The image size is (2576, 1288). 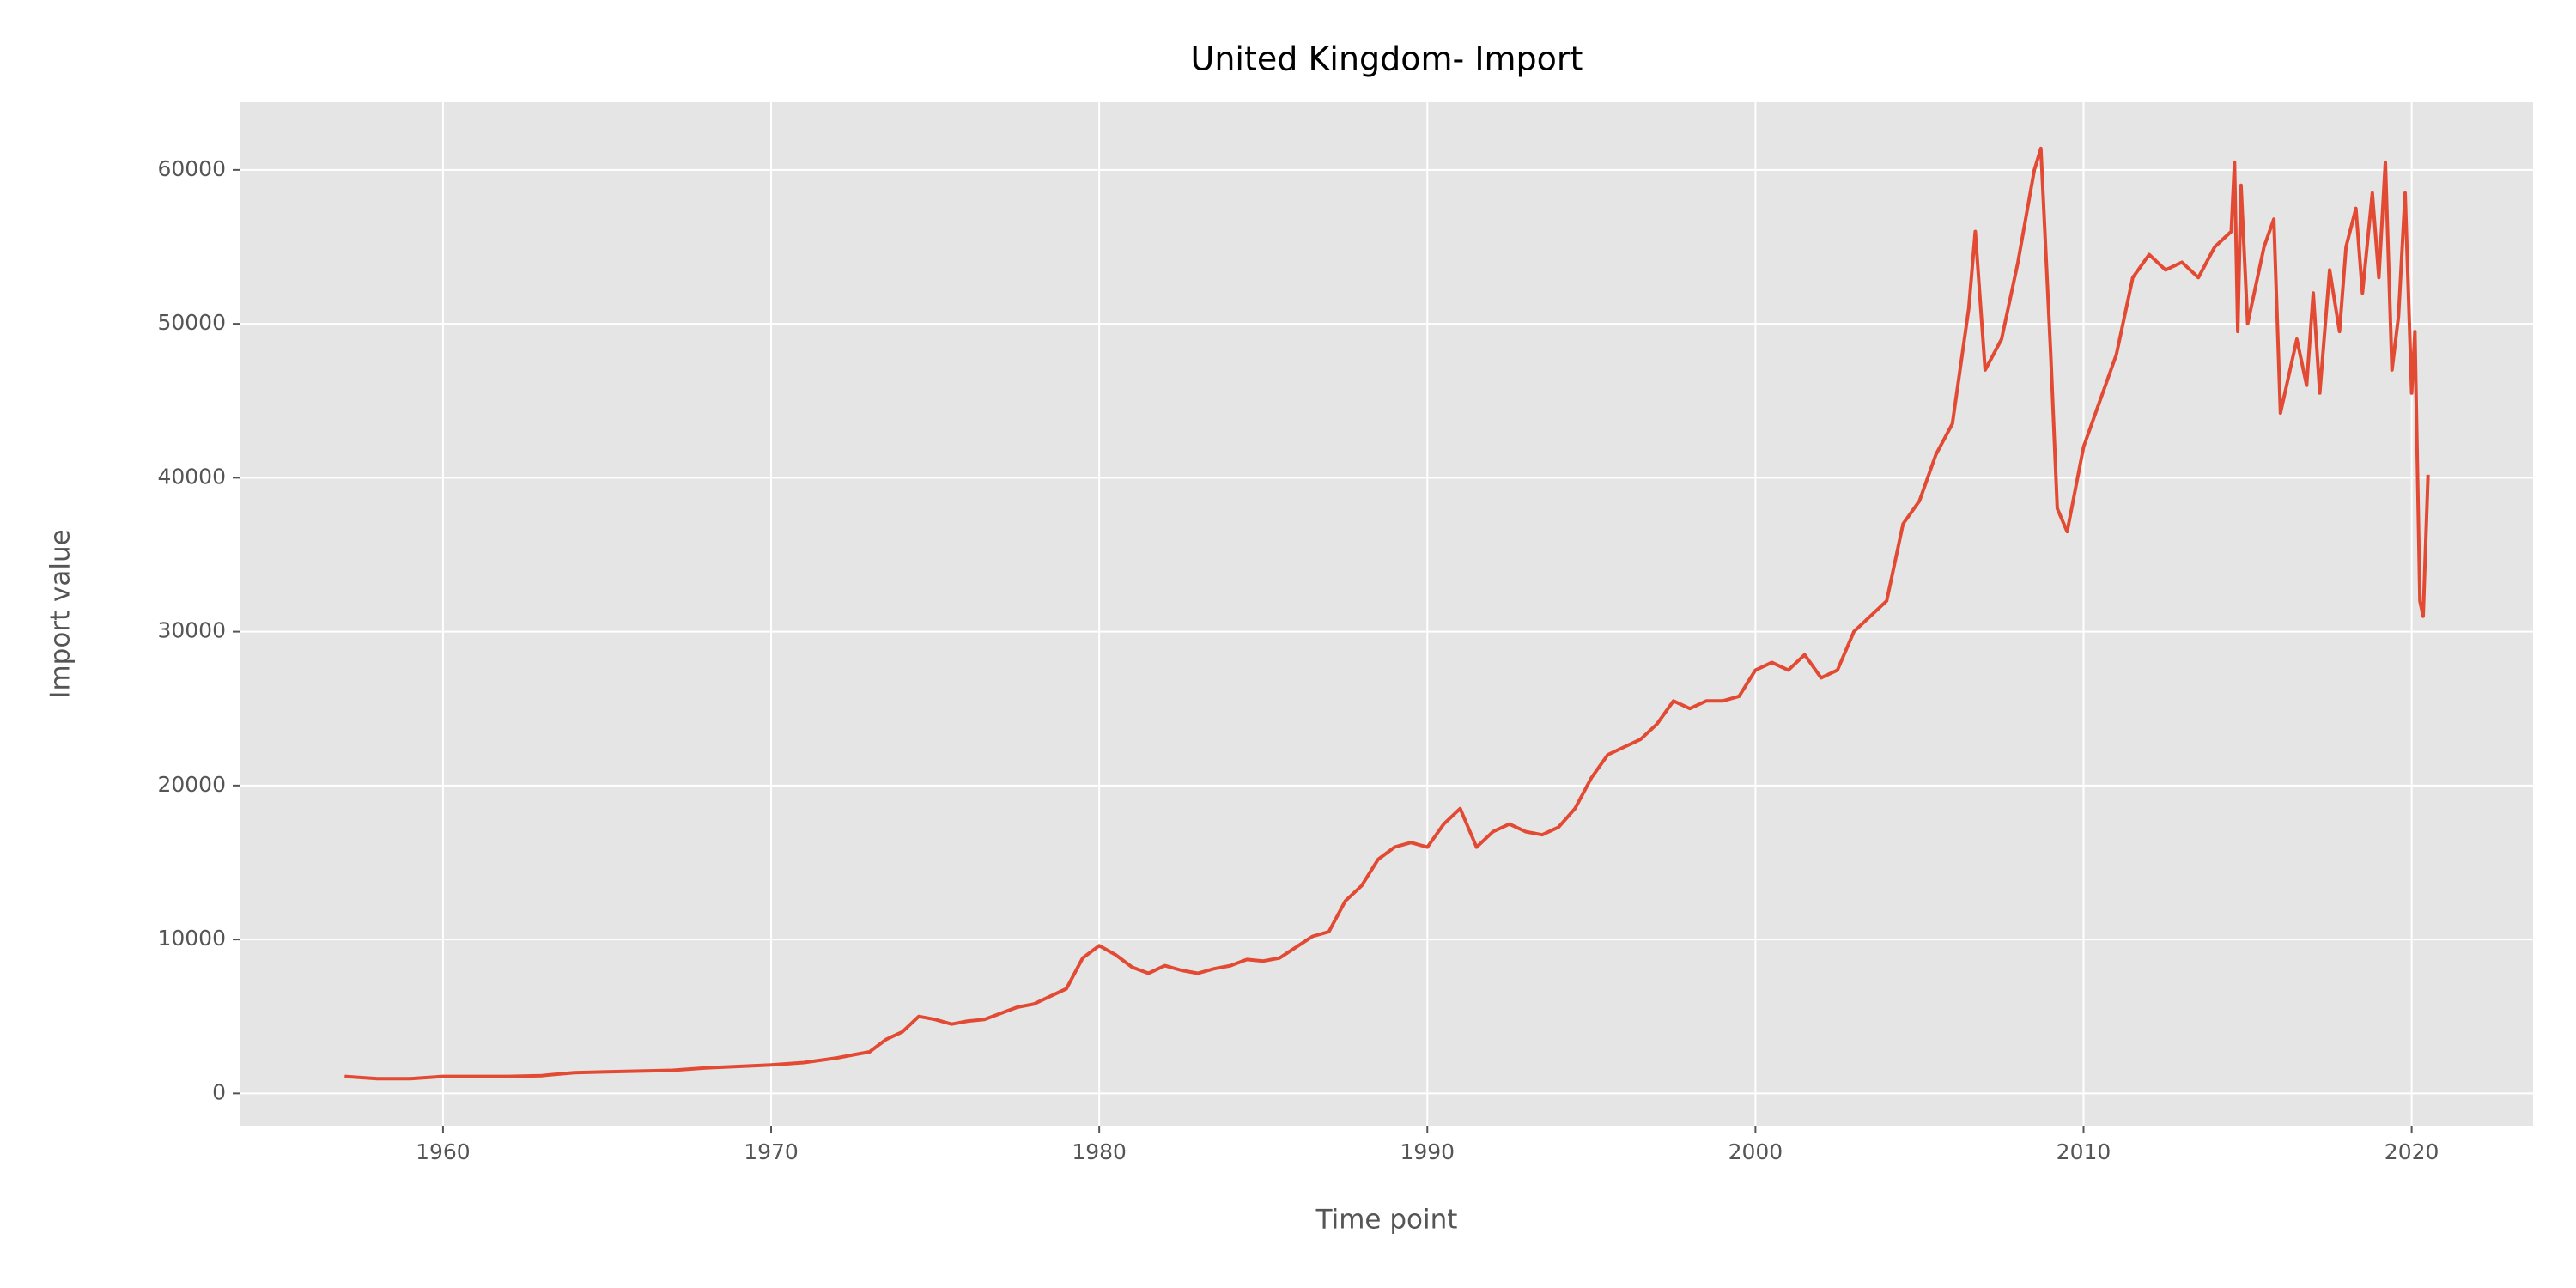 What do you see at coordinates (191, 939) in the screenshot?
I see `y-tick-label: 10000` at bounding box center [191, 939].